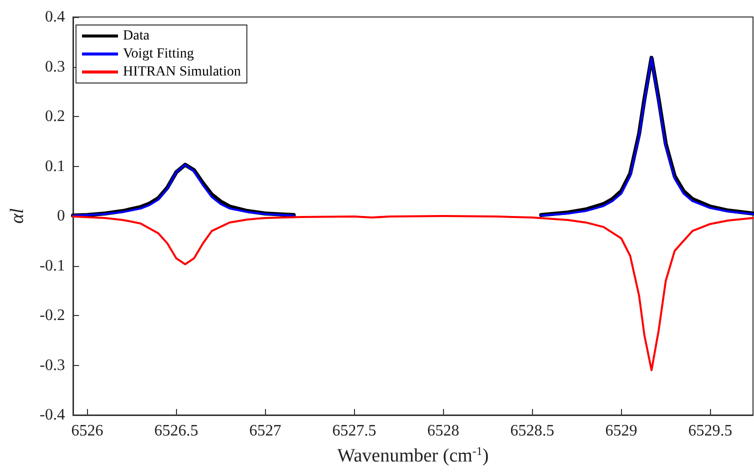  What do you see at coordinates (136, 36) in the screenshot?
I see `legend-label: Data` at bounding box center [136, 36].